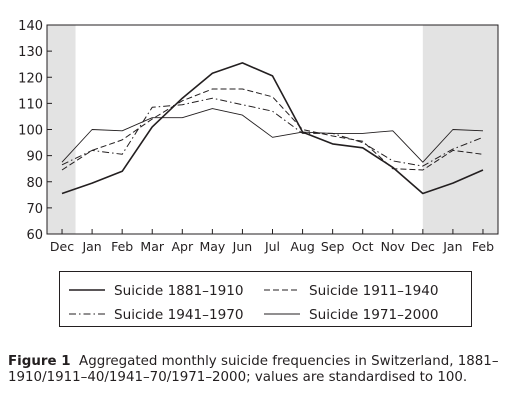  Describe the element at coordinates (39, 361) in the screenshot. I see `figure-label: Figure 1` at that location.